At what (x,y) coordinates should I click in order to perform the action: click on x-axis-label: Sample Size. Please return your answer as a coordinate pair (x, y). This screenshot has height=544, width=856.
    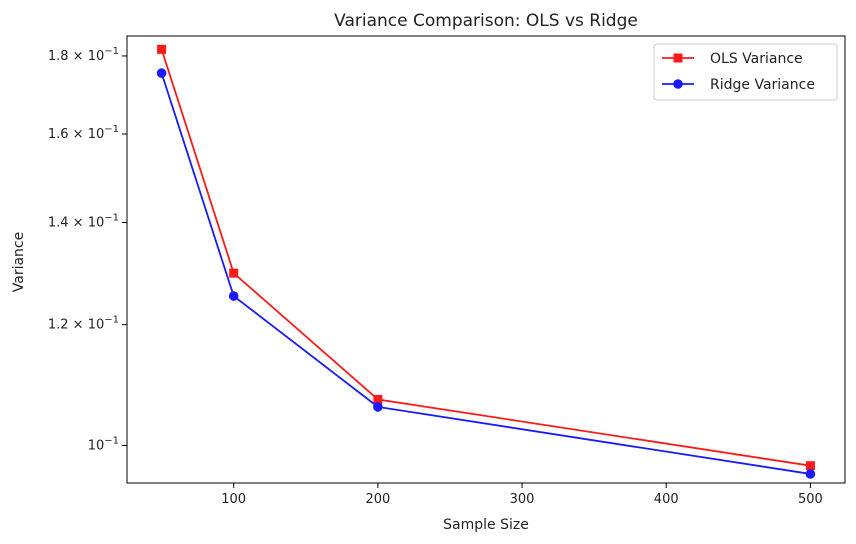
    Looking at the image, I should click on (486, 525).